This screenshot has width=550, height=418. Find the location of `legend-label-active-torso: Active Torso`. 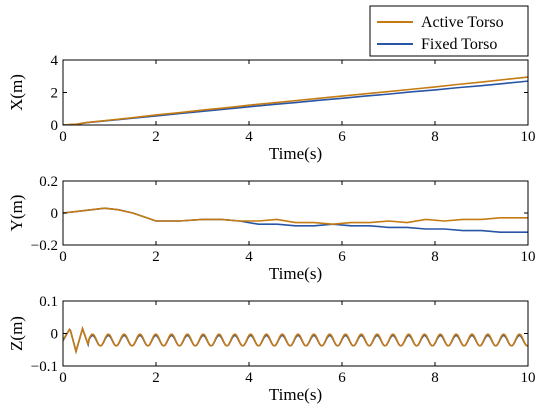

legend-label-active-torso: Active Torso is located at coordinates (462, 22).